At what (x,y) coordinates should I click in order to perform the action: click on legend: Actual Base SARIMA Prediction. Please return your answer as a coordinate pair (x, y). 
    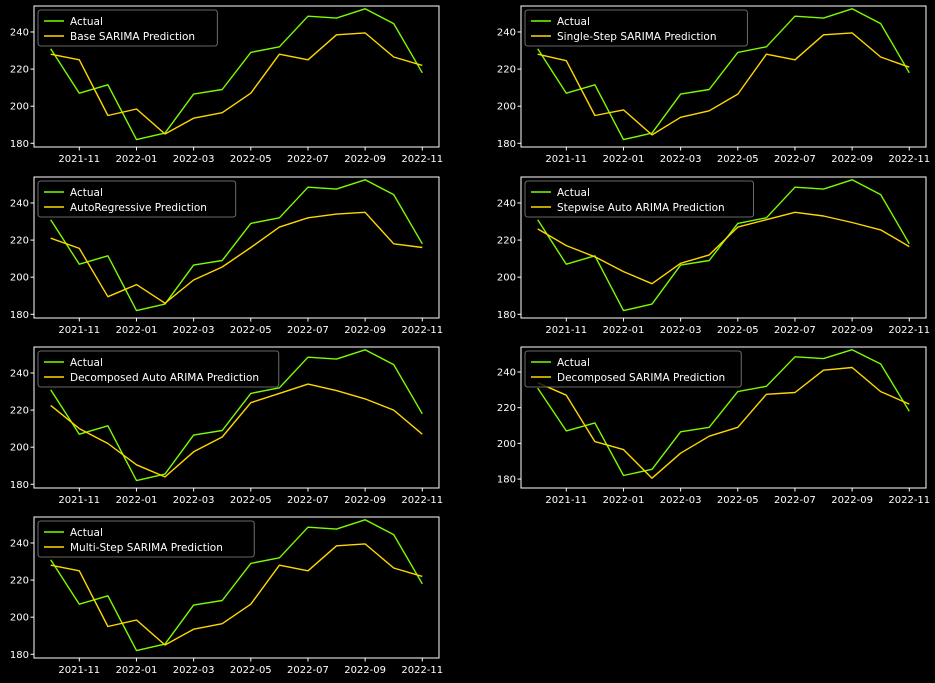
    Looking at the image, I should click on (127, 28).